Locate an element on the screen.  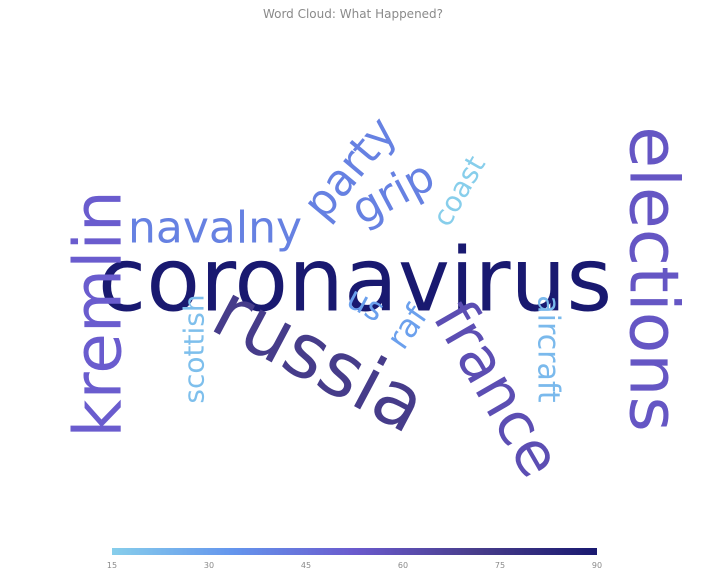
colorbar-tick: 75 is located at coordinates (500, 565).